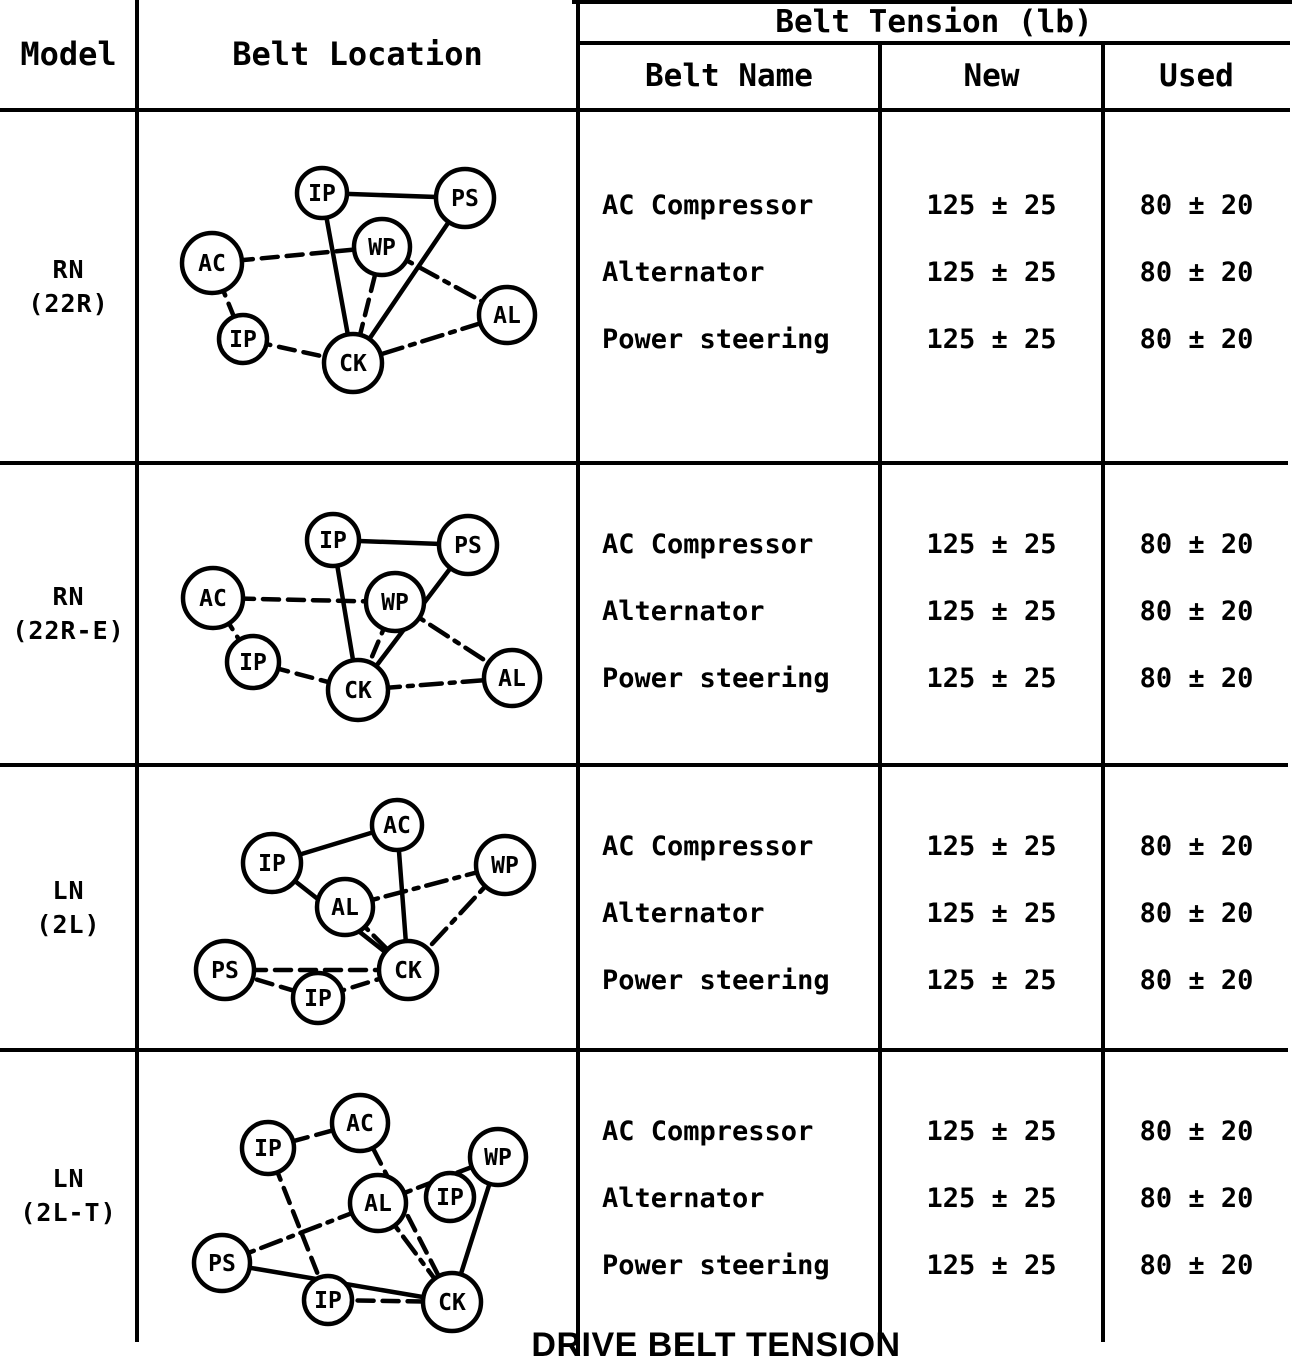 Image resolution: width=1312 pixels, height=1362 pixels. I want to click on divider-under-belt-tension, so click(933, 43).